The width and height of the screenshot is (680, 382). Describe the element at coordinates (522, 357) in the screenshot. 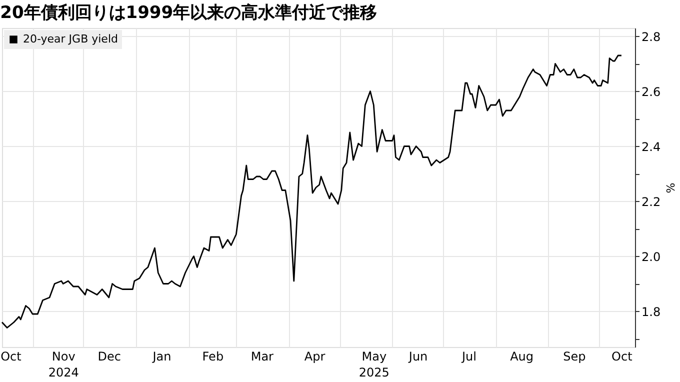

I see `x-tick-label: Aug` at that location.